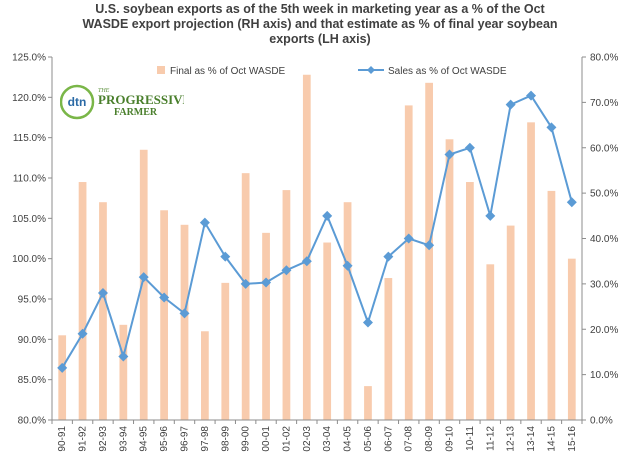  I want to click on left-tick-label: 120.0%, so click(29, 98).